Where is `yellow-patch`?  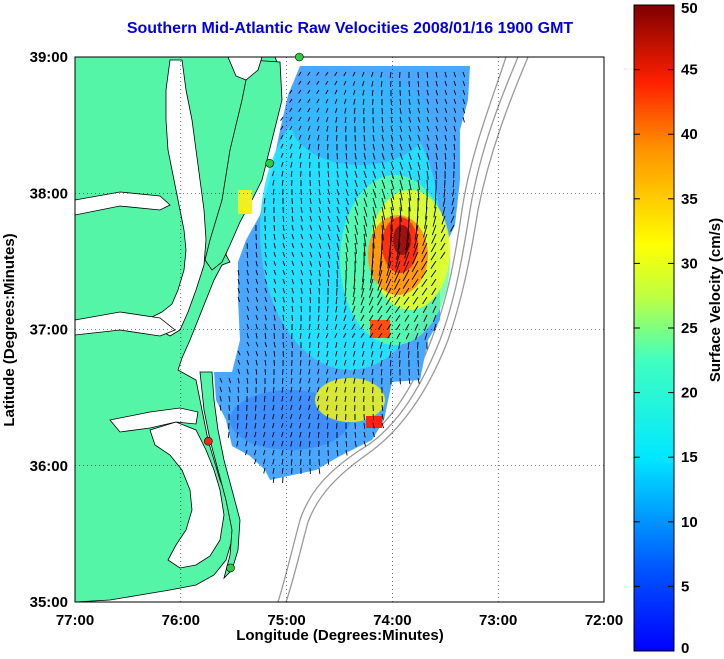
yellow-patch is located at coordinates (245, 202).